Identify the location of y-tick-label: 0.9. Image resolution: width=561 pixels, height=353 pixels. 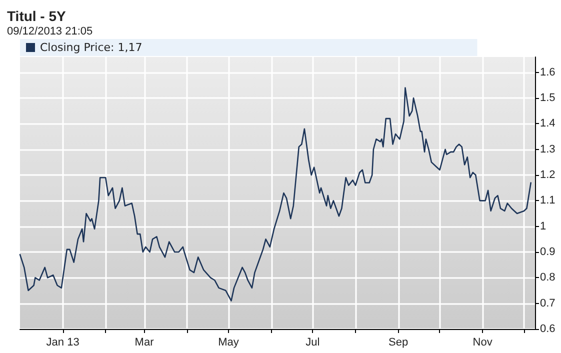
(548, 252).